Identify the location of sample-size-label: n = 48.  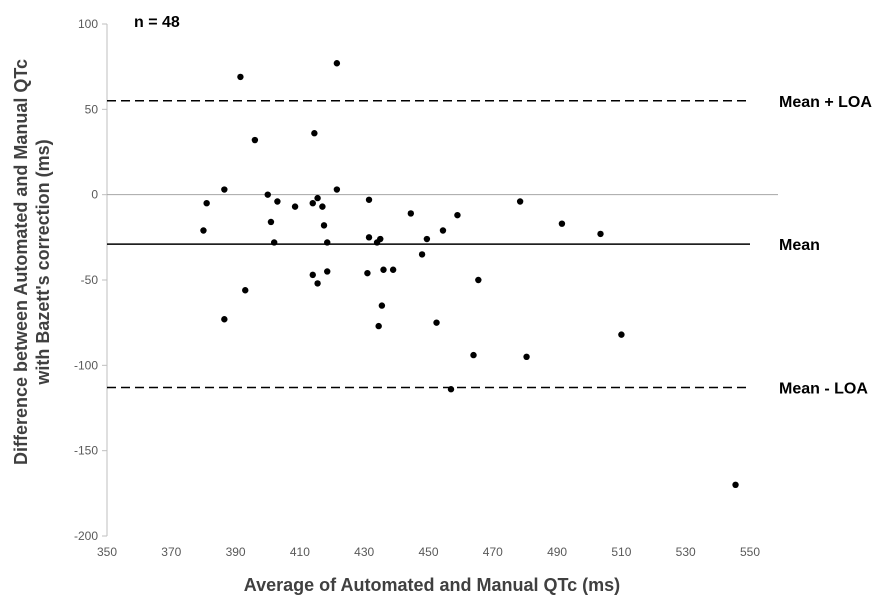
(157, 22).